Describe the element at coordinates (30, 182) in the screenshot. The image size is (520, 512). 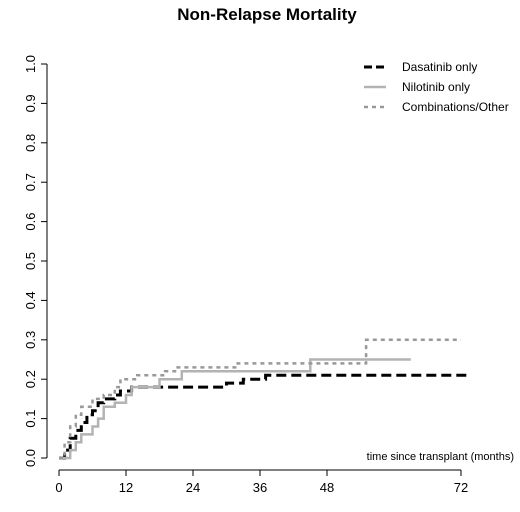
I see `y-tick-label: 0.7` at that location.